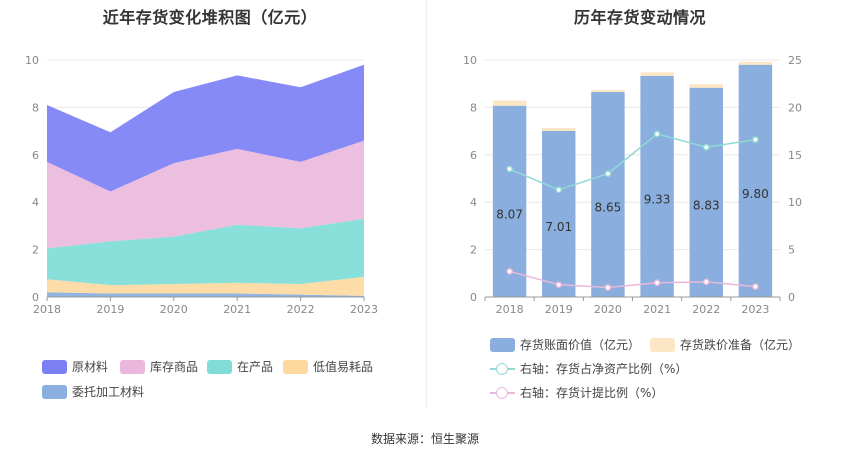  Describe the element at coordinates (35, 107) in the screenshot. I see `y-tick-label: 8` at that location.